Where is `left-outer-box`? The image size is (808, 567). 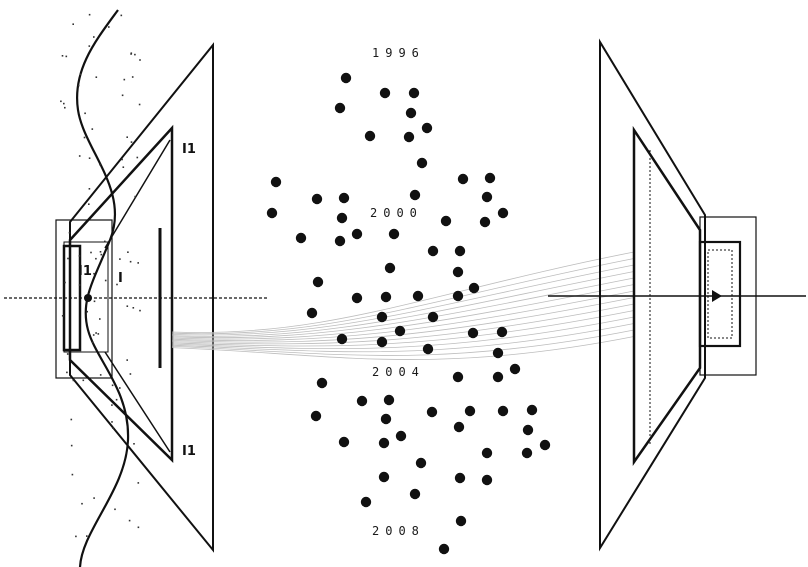
left-outer-box is located at coordinates (84, 299).